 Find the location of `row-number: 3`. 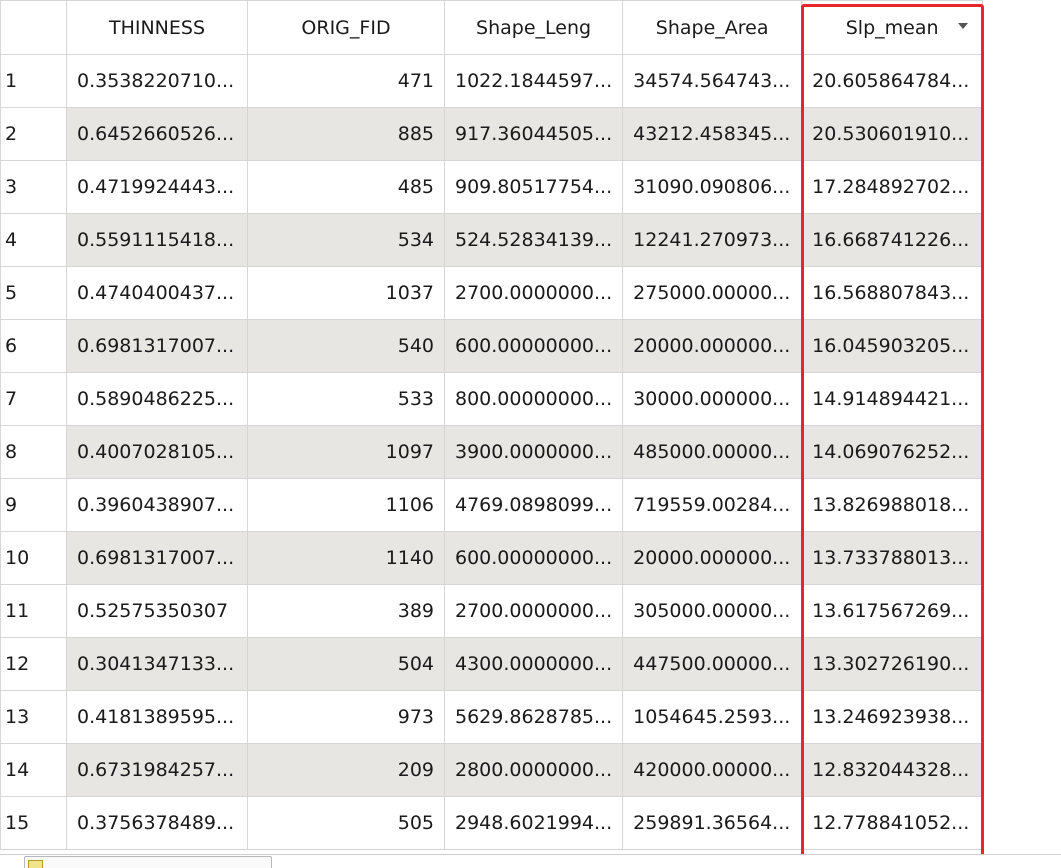

row-number: 3 is located at coordinates (33, 187).